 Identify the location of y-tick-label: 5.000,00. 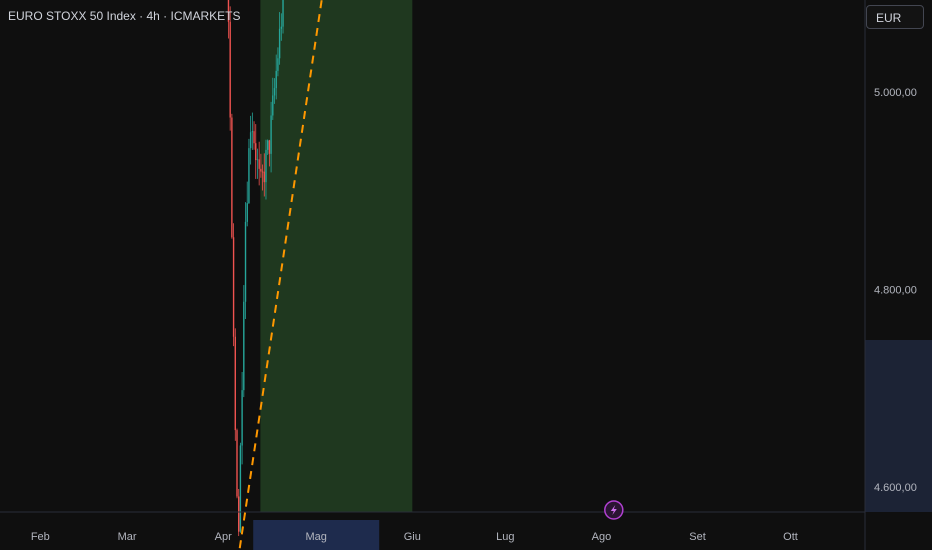
(895, 93).